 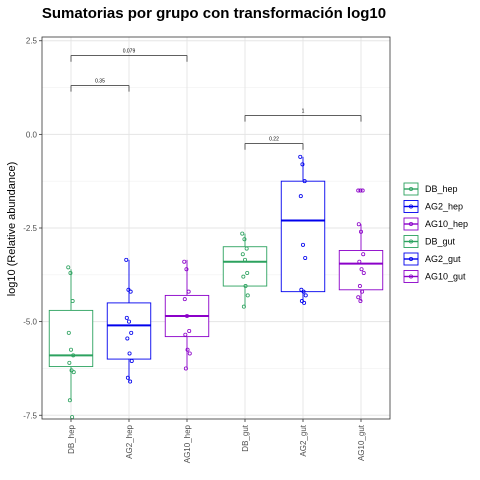 I want to click on p-value-label: 1, so click(x=303, y=112).